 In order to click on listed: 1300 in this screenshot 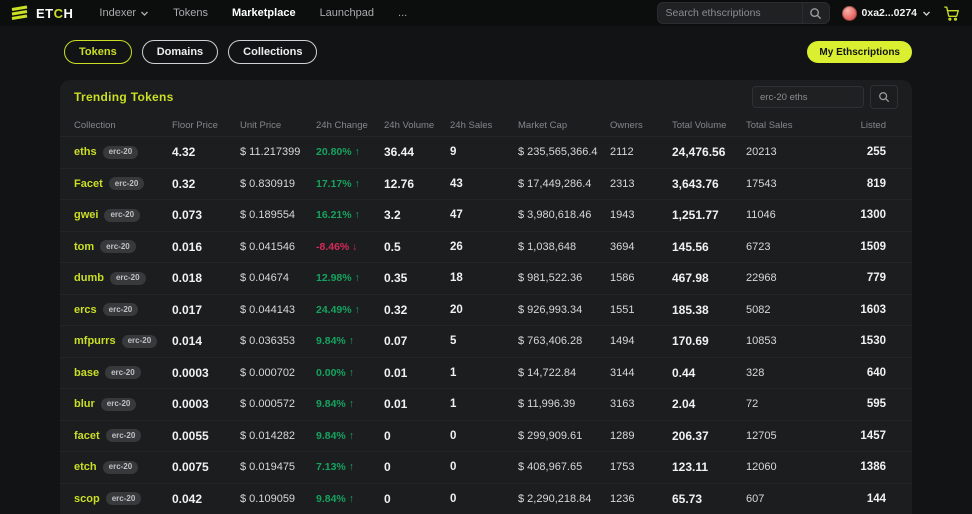, I will do `click(859, 215)`.